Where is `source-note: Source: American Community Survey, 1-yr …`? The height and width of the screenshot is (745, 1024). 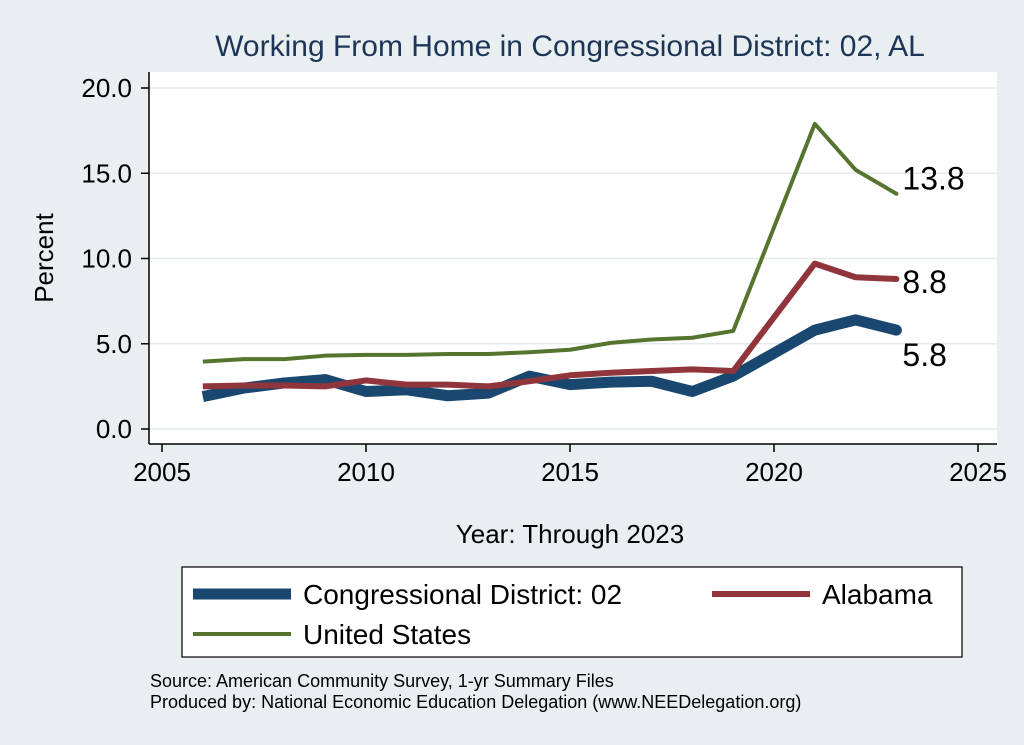
source-note: Source: American Community Survey, 1-yr … is located at coordinates (382, 681).